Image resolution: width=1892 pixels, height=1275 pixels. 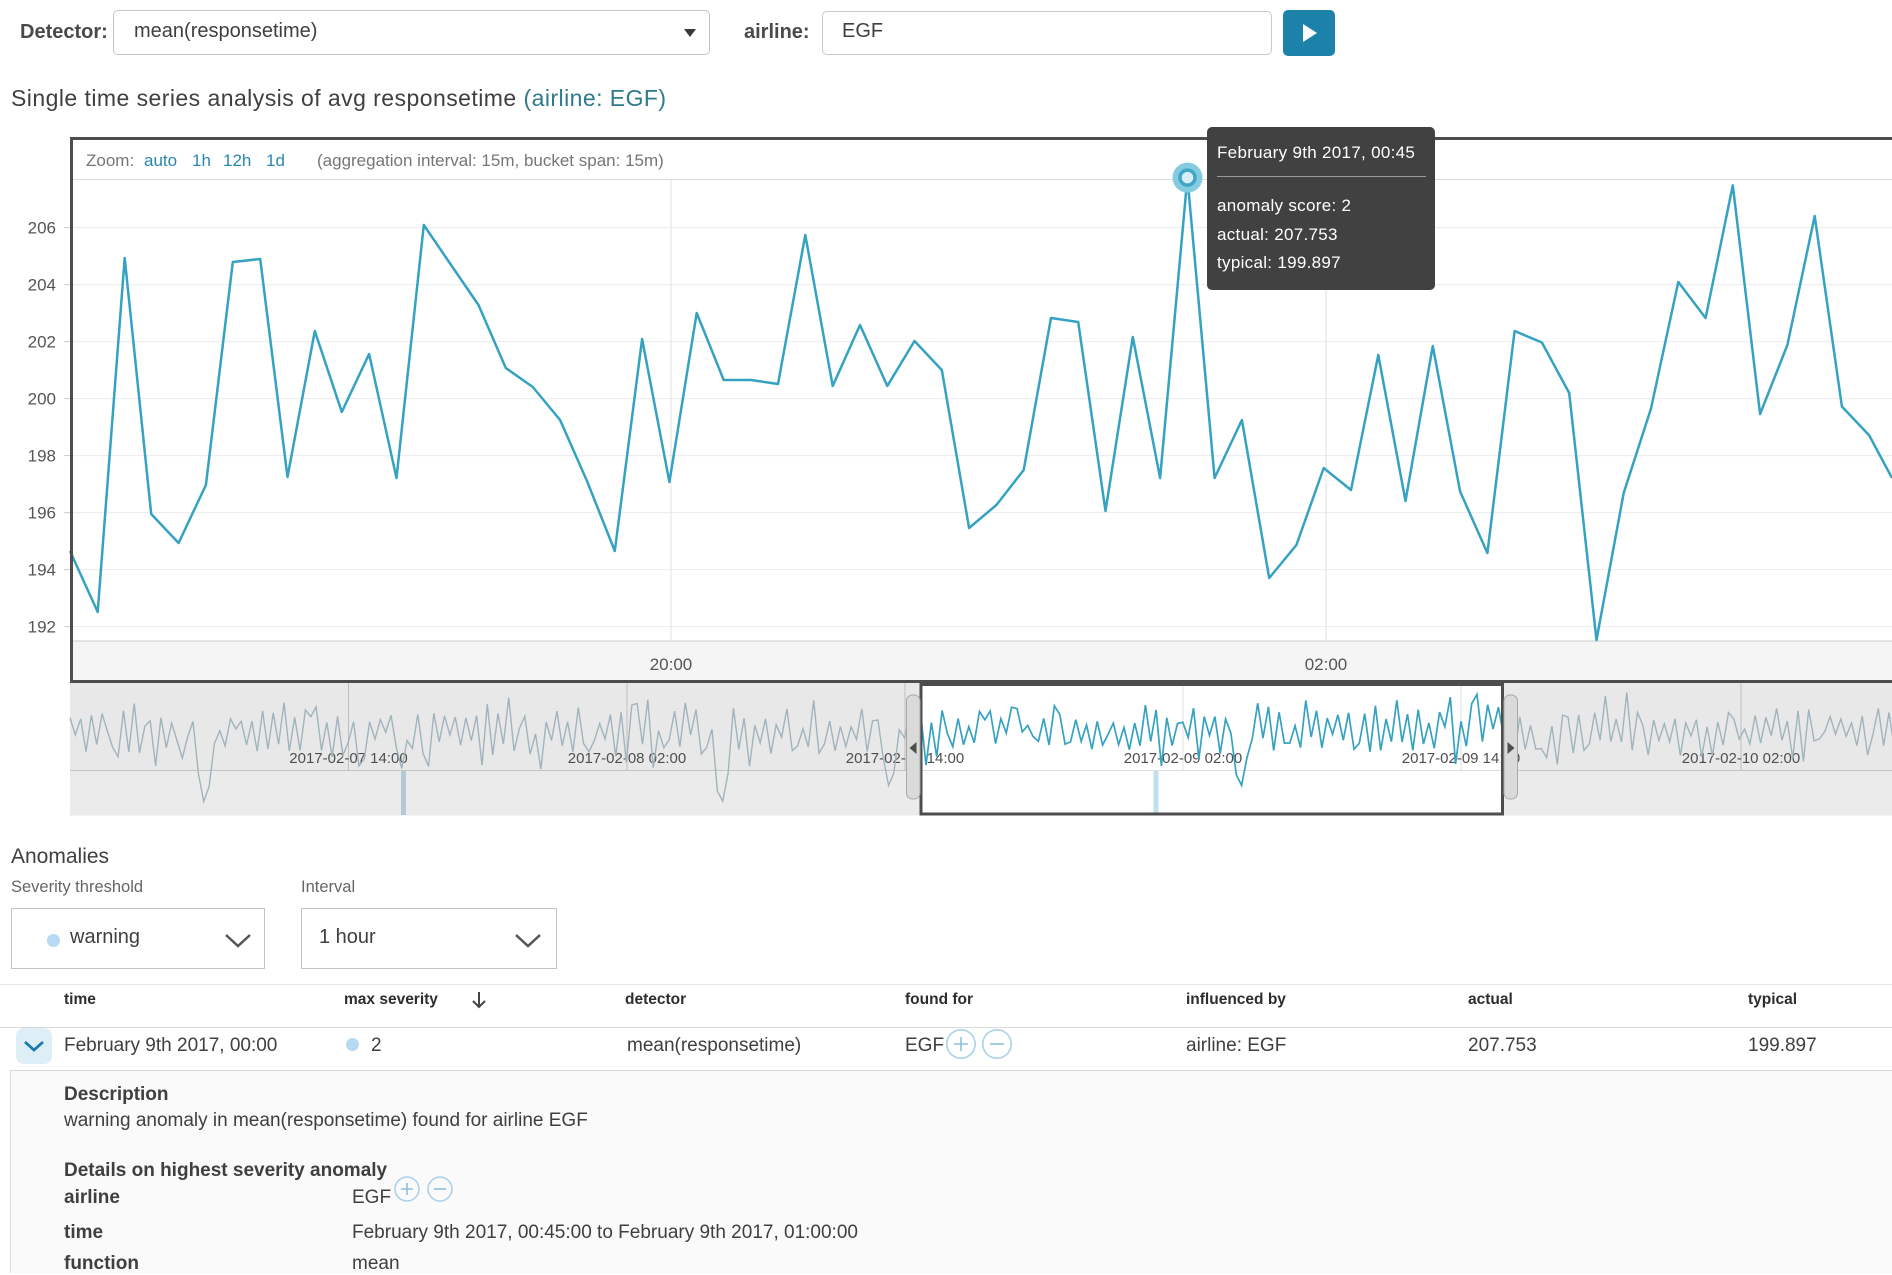 What do you see at coordinates (1183, 758) in the screenshot?
I see `svg-text: 2017-02-09 02:00` at bounding box center [1183, 758].